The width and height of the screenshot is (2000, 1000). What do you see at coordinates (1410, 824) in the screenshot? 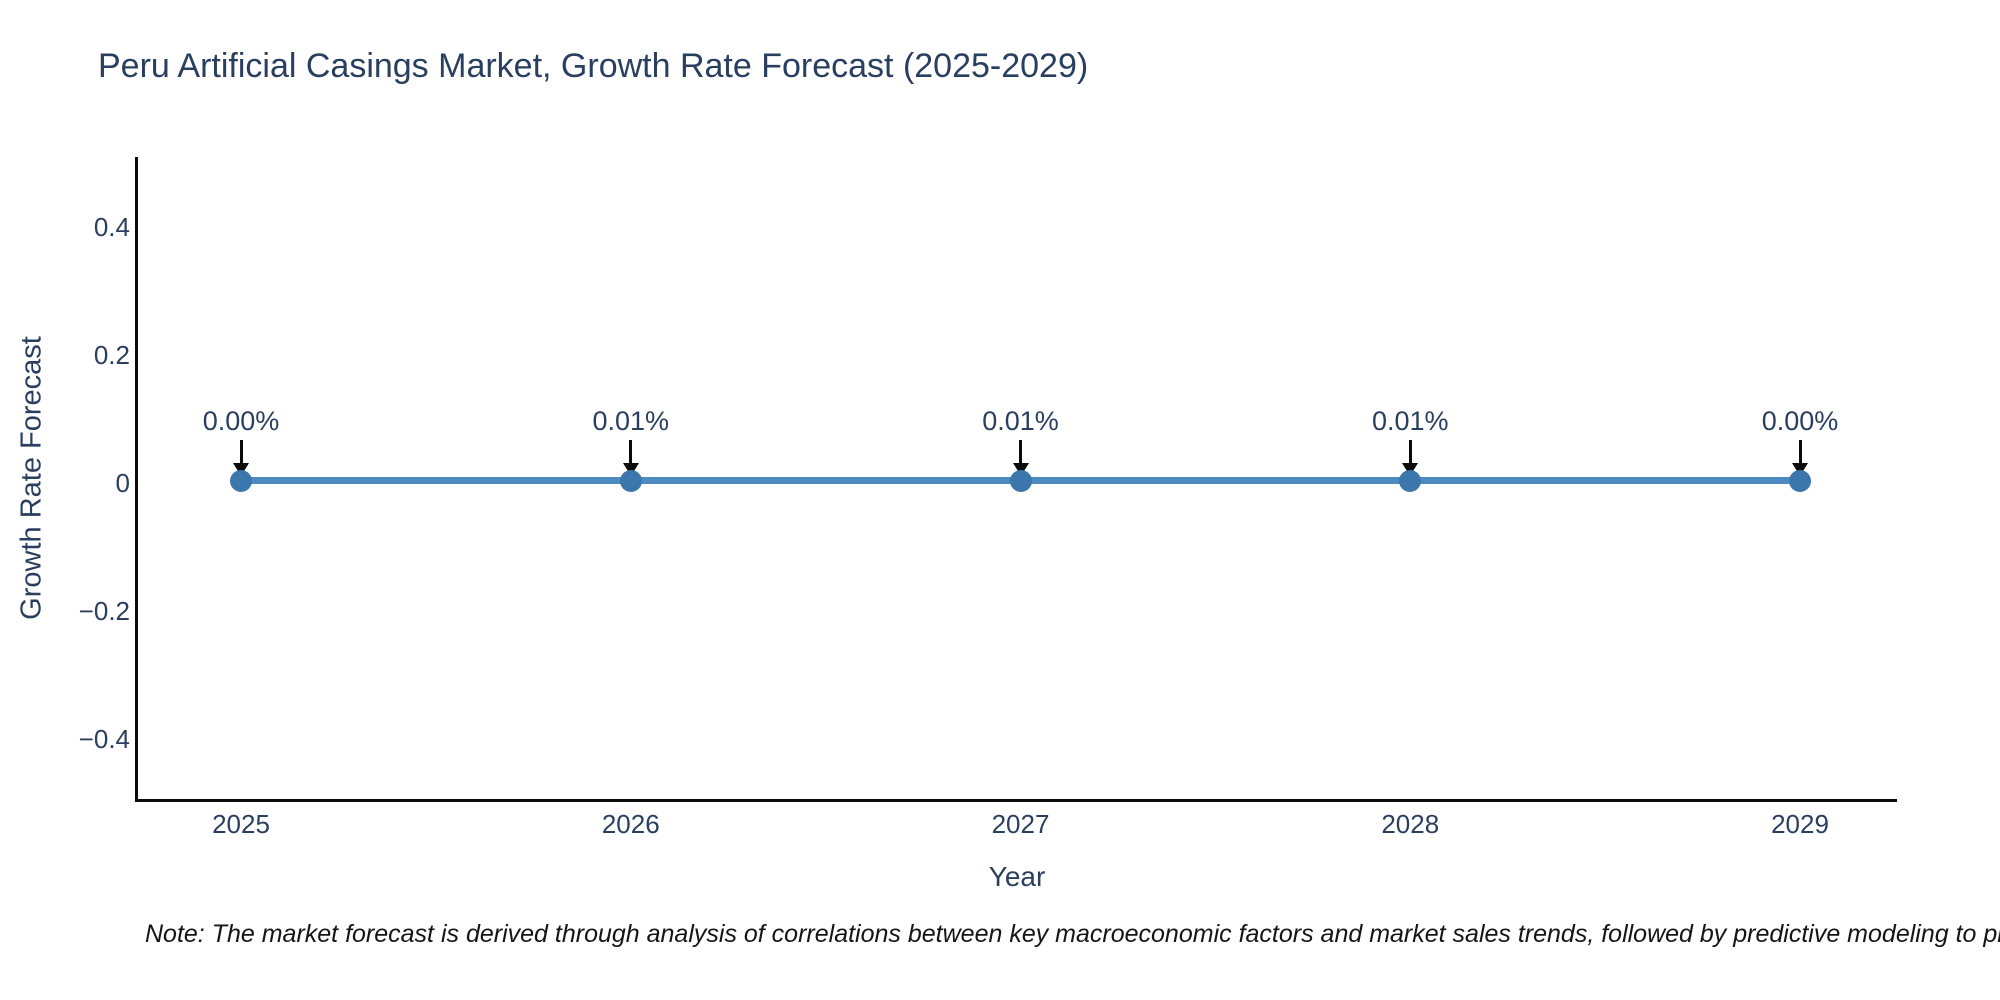
I see `x-tick-label: 2028` at bounding box center [1410, 824].